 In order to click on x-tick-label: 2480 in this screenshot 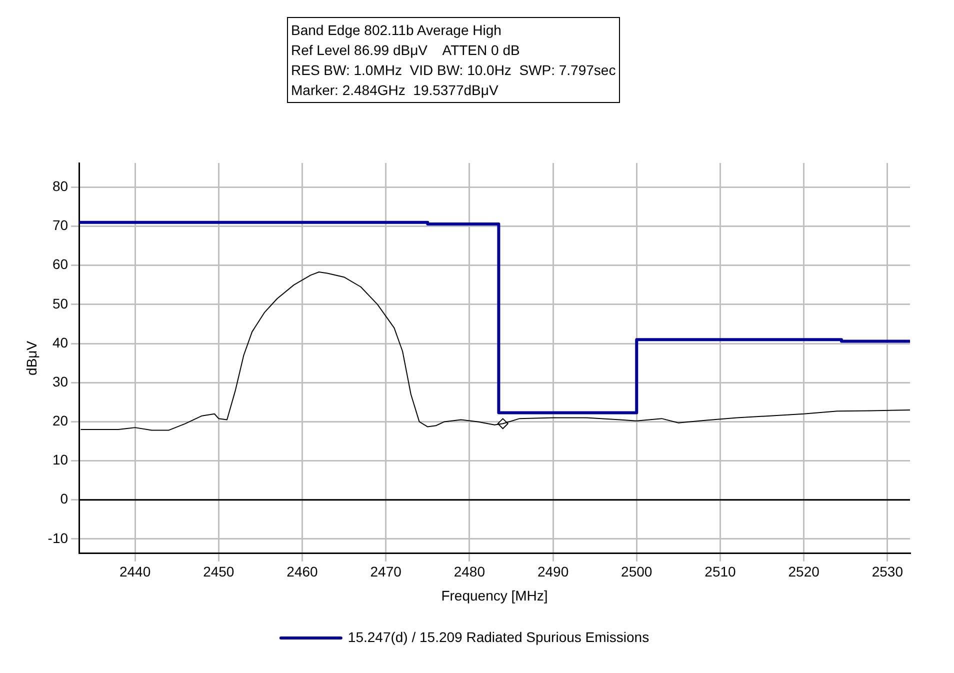, I will do `click(470, 572)`.